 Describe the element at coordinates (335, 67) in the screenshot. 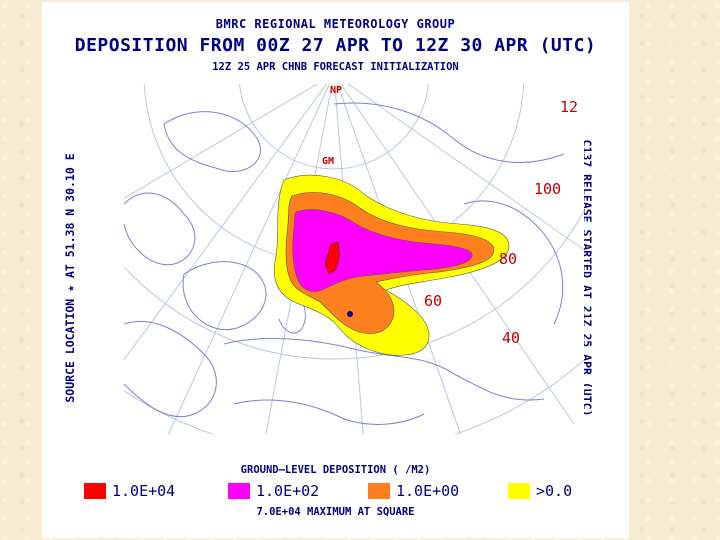

I see `forecast-initialization-subtitle: 12Z 25 APR CHNB FORECAST INITIALIZATION` at that location.